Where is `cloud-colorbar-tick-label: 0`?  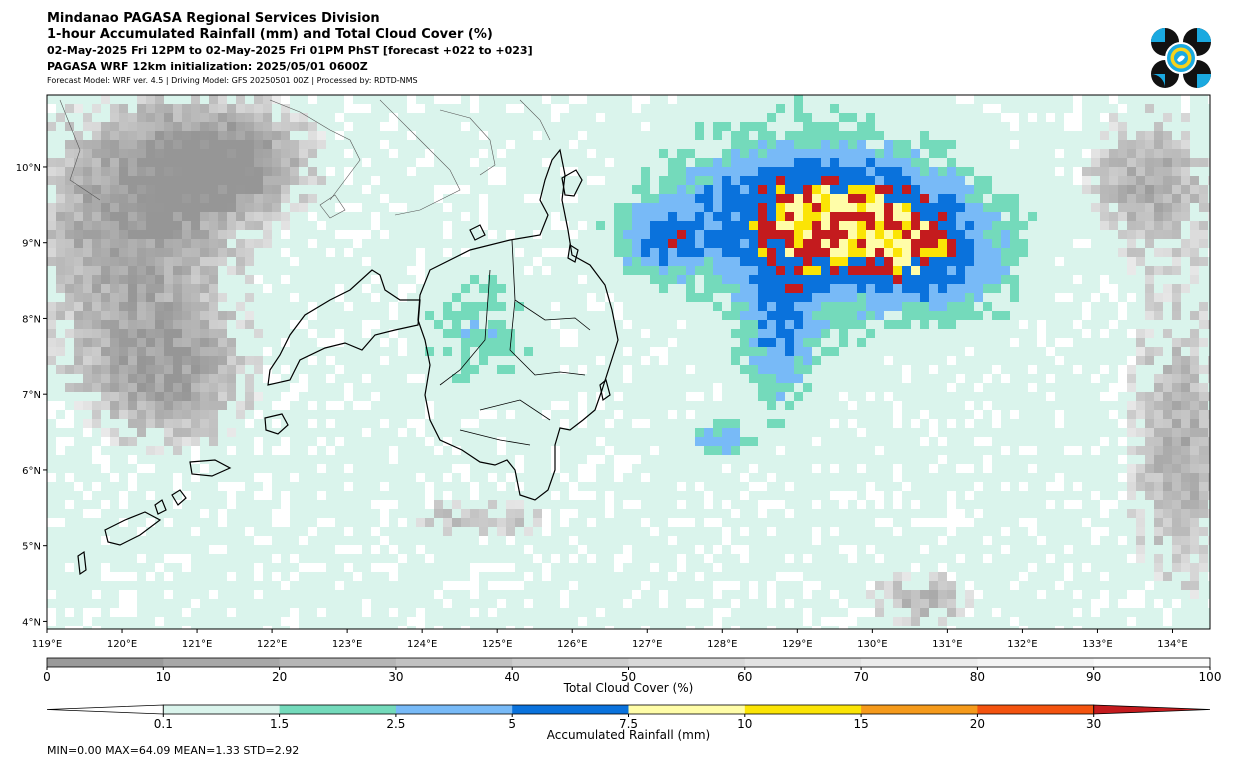
cloud-colorbar-tick-label: 0 is located at coordinates (47, 677).